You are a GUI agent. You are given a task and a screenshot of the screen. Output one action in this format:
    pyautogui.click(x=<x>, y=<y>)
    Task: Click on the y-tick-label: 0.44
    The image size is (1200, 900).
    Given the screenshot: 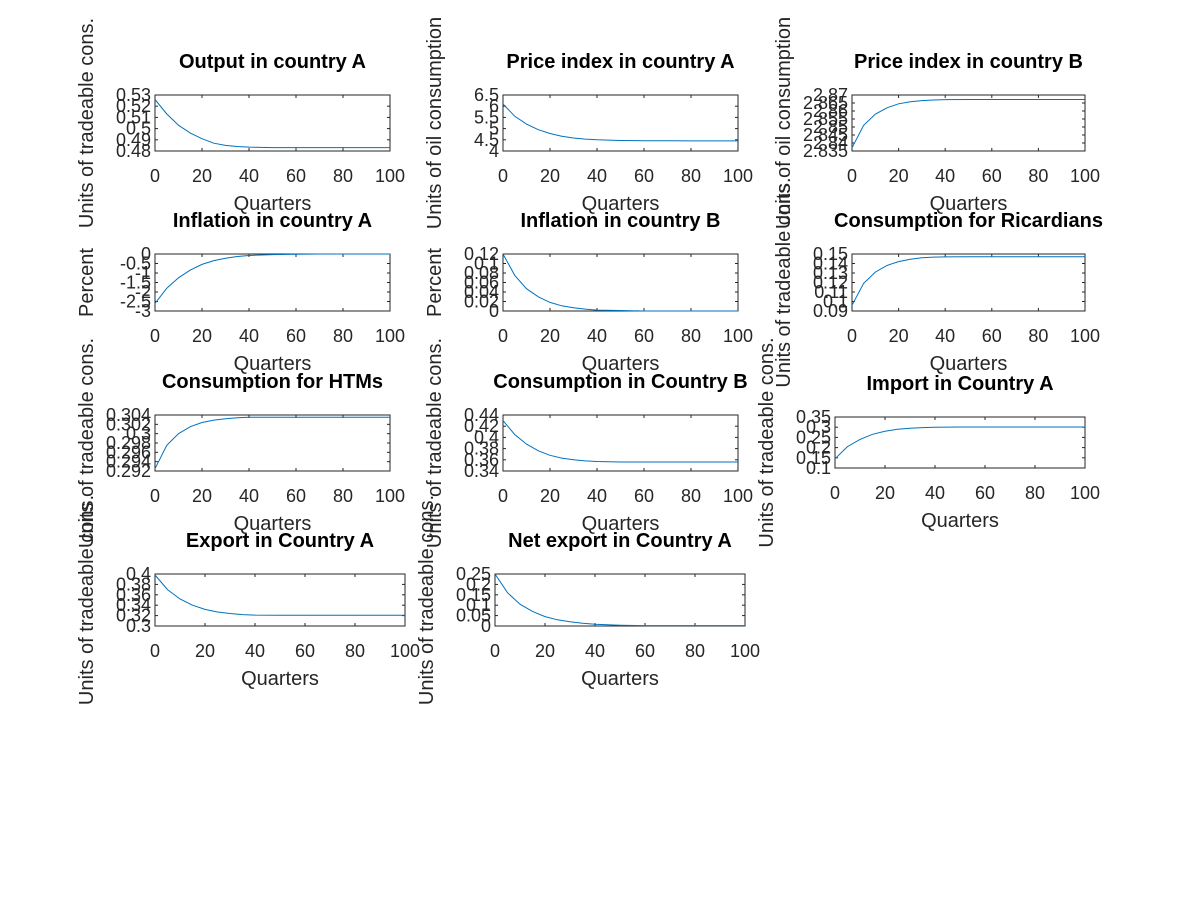 What is the action you would take?
    pyautogui.click(x=481, y=415)
    